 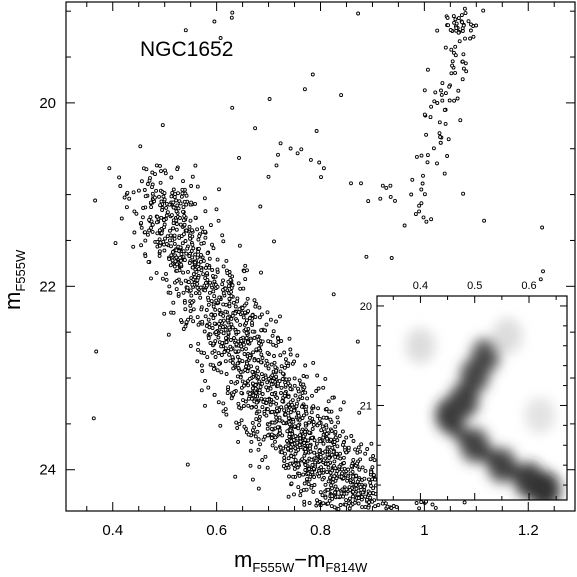 What do you see at coordinates (483, 408) in the screenshot?
I see `inset-density-blobs` at bounding box center [483, 408].